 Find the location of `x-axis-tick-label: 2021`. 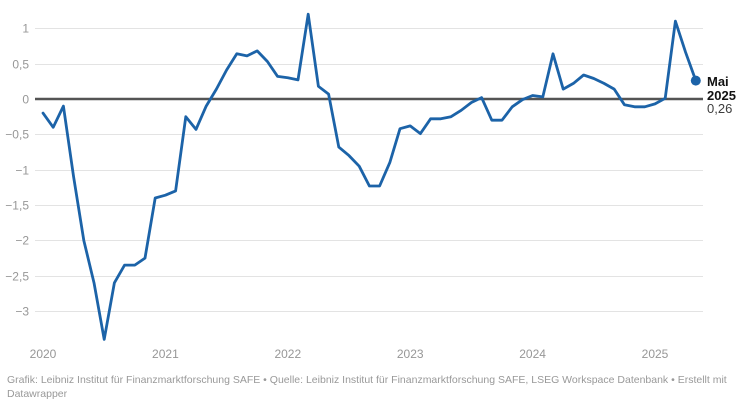

x-axis-tick-label: 2021 is located at coordinates (165, 354).